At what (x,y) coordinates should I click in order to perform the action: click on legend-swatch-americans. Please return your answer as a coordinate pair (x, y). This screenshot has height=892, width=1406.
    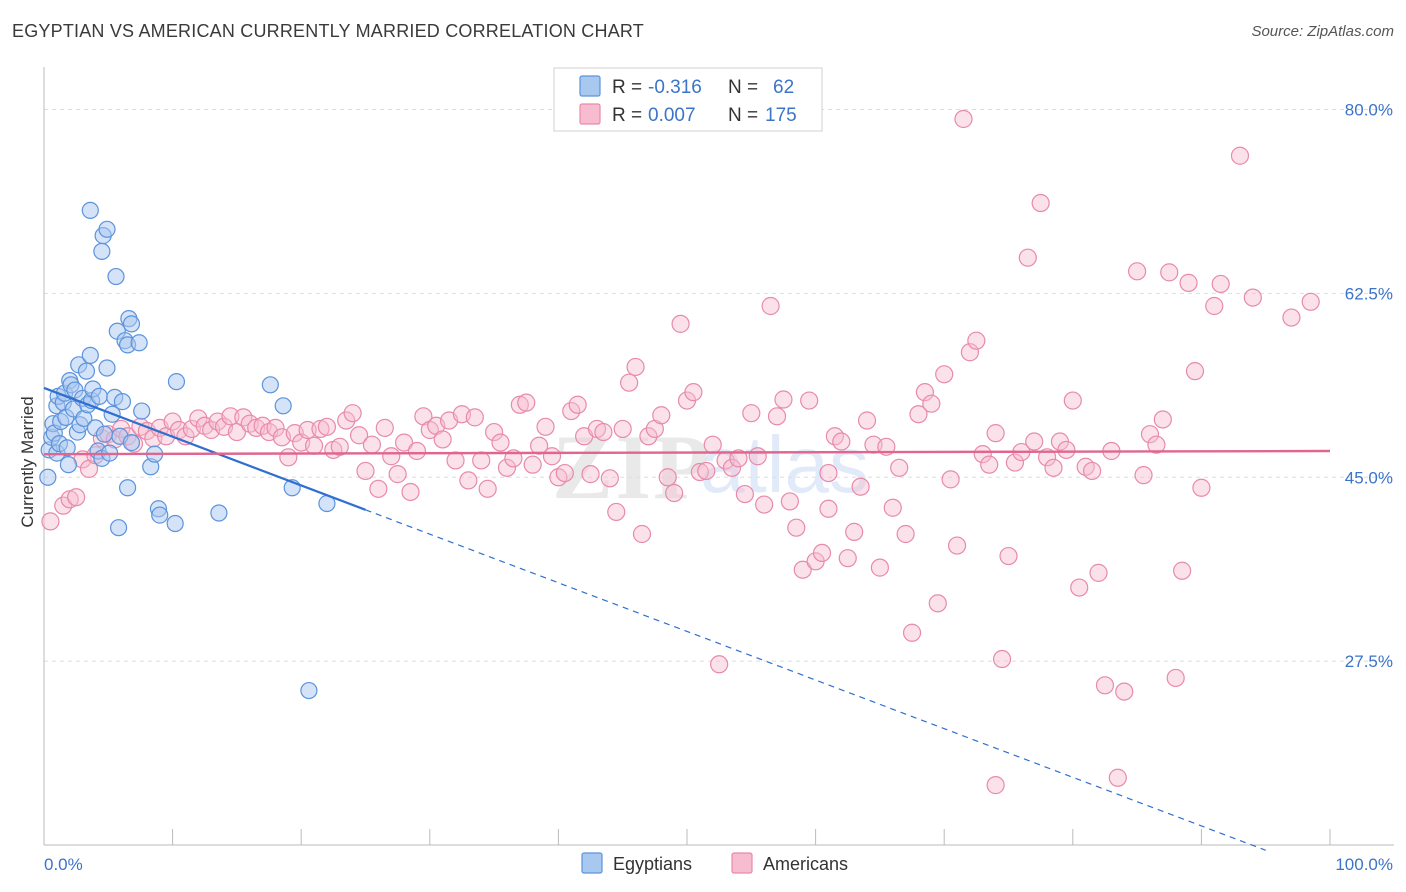
    Looking at the image, I should click on (590, 114).